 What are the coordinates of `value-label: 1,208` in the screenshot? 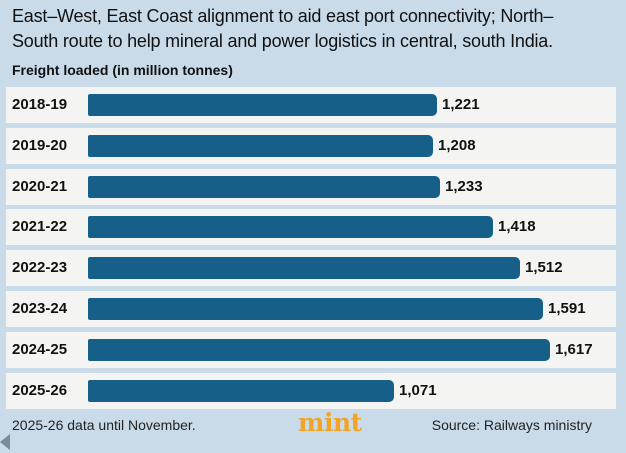 It's located at (457, 145).